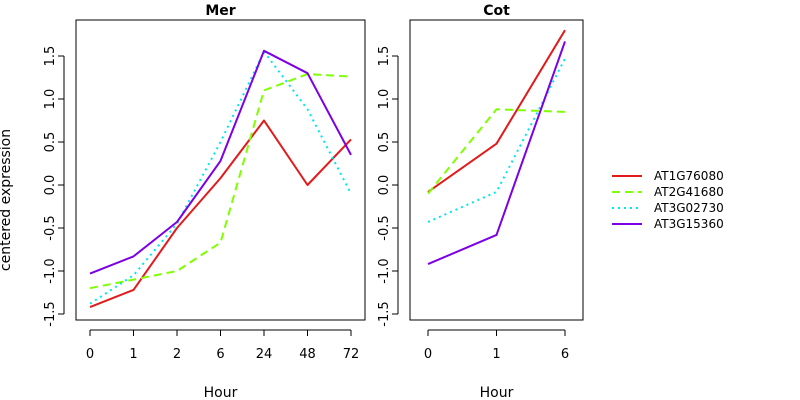  Describe the element at coordinates (668, 200) in the screenshot. I see `legend: AT1G76080 AT2G41680 AT3G02730 AT3G15360` at that location.